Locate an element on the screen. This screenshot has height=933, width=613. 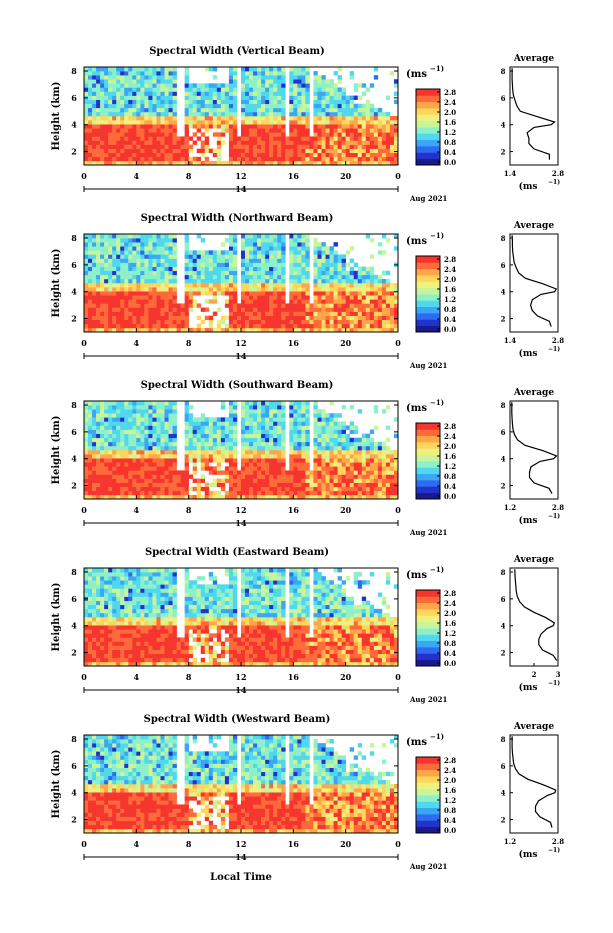
average-profile-line is located at coordinates (533, 113).